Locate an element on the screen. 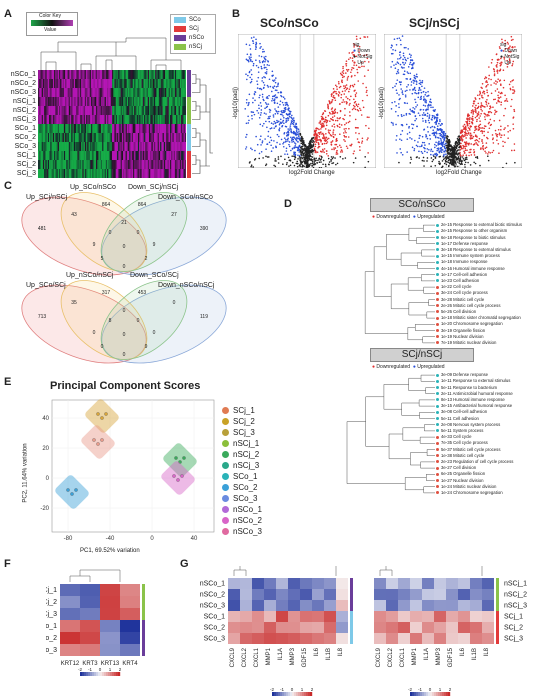 The width and height of the screenshot is (533, 700). pca-xtick: -40 is located at coordinates (110, 539).